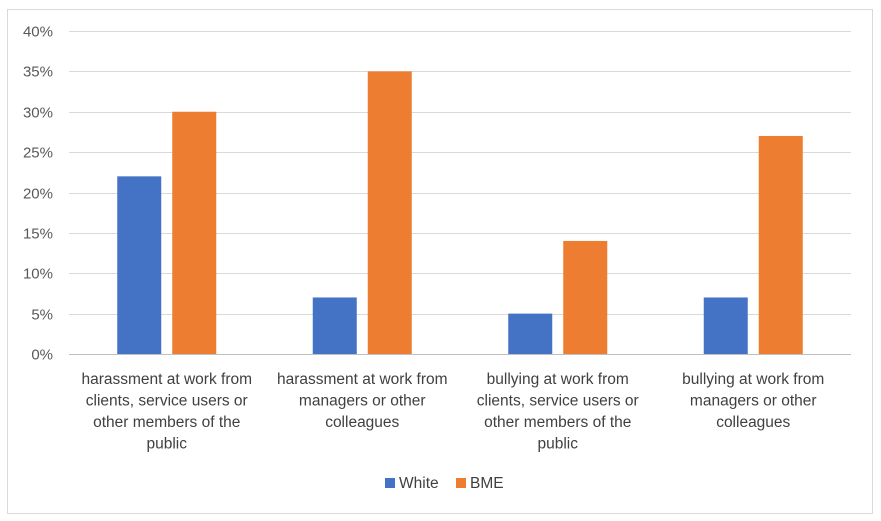 The image size is (881, 521). What do you see at coordinates (38, 113) in the screenshot?
I see `y-tick-label: 30%` at bounding box center [38, 113].